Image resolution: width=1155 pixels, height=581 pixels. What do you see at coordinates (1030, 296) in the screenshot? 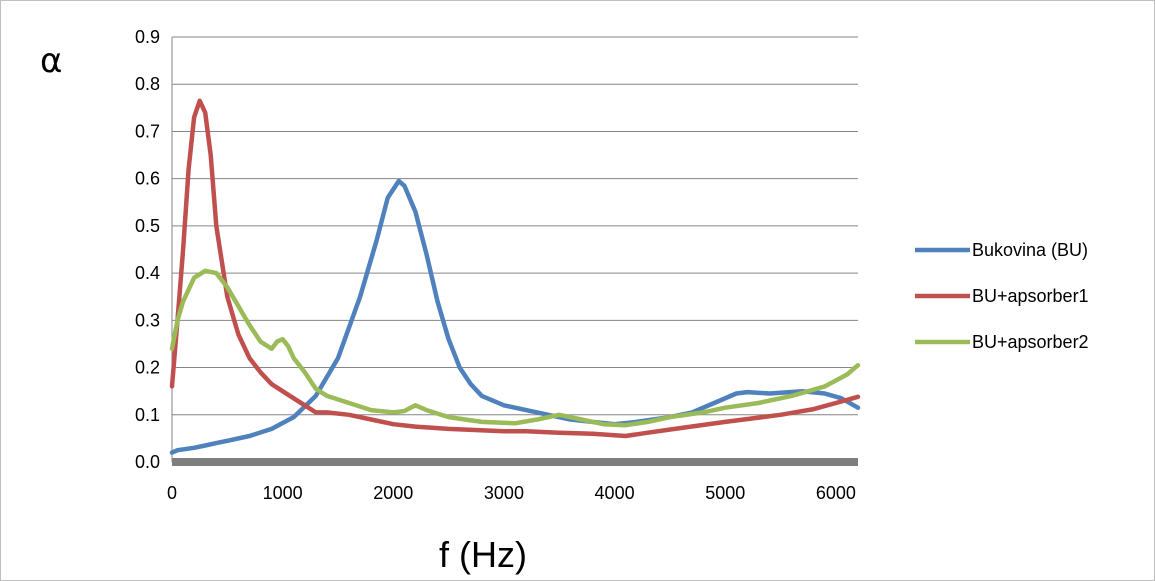
I see `legend-label-2: BU+apsorber1` at bounding box center [1030, 296].